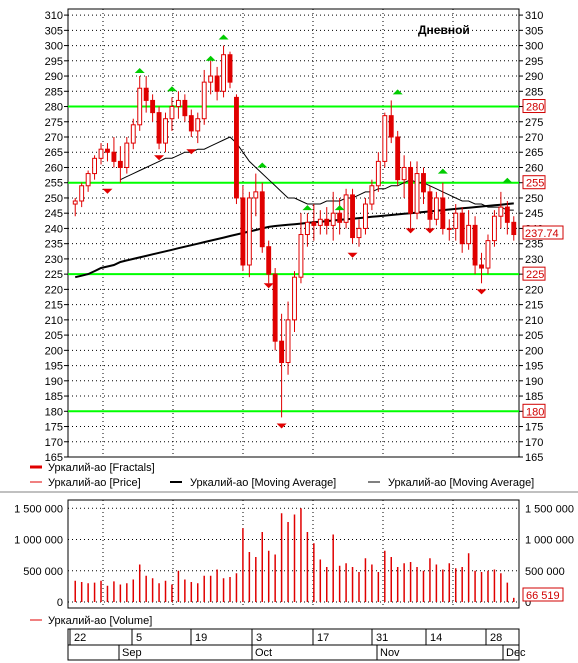 This screenshot has height=663, width=578. What do you see at coordinates (101, 468) in the screenshot?
I see `legend-fractals: Уркалий-ао [Fractals]` at bounding box center [101, 468].